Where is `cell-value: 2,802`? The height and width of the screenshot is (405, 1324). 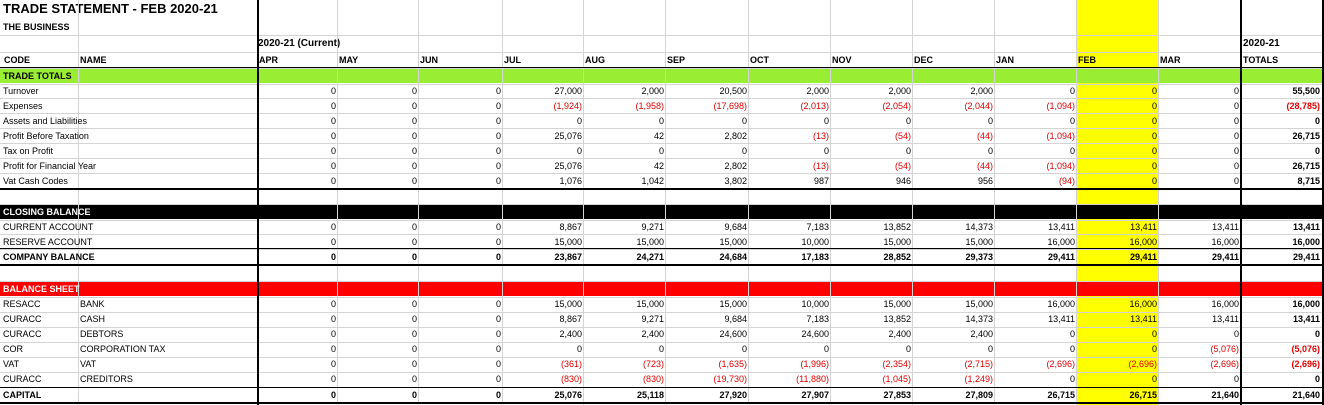
cell-value: 2,802 is located at coordinates (735, 166).